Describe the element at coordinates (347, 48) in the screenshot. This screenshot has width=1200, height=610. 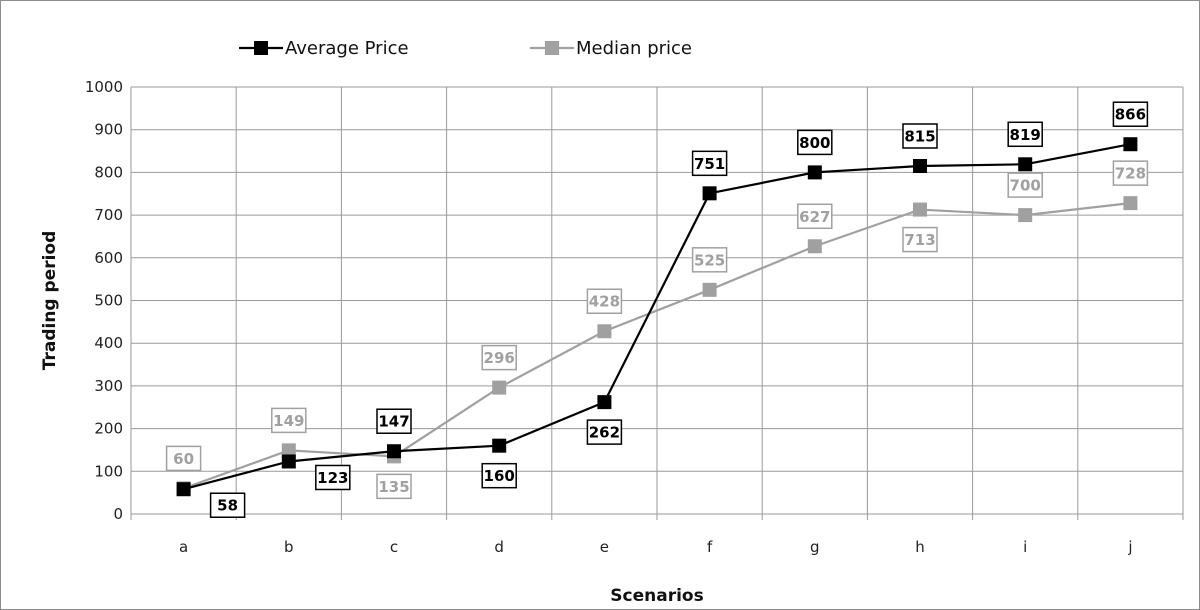
I see `legend-label: Average Price` at that location.